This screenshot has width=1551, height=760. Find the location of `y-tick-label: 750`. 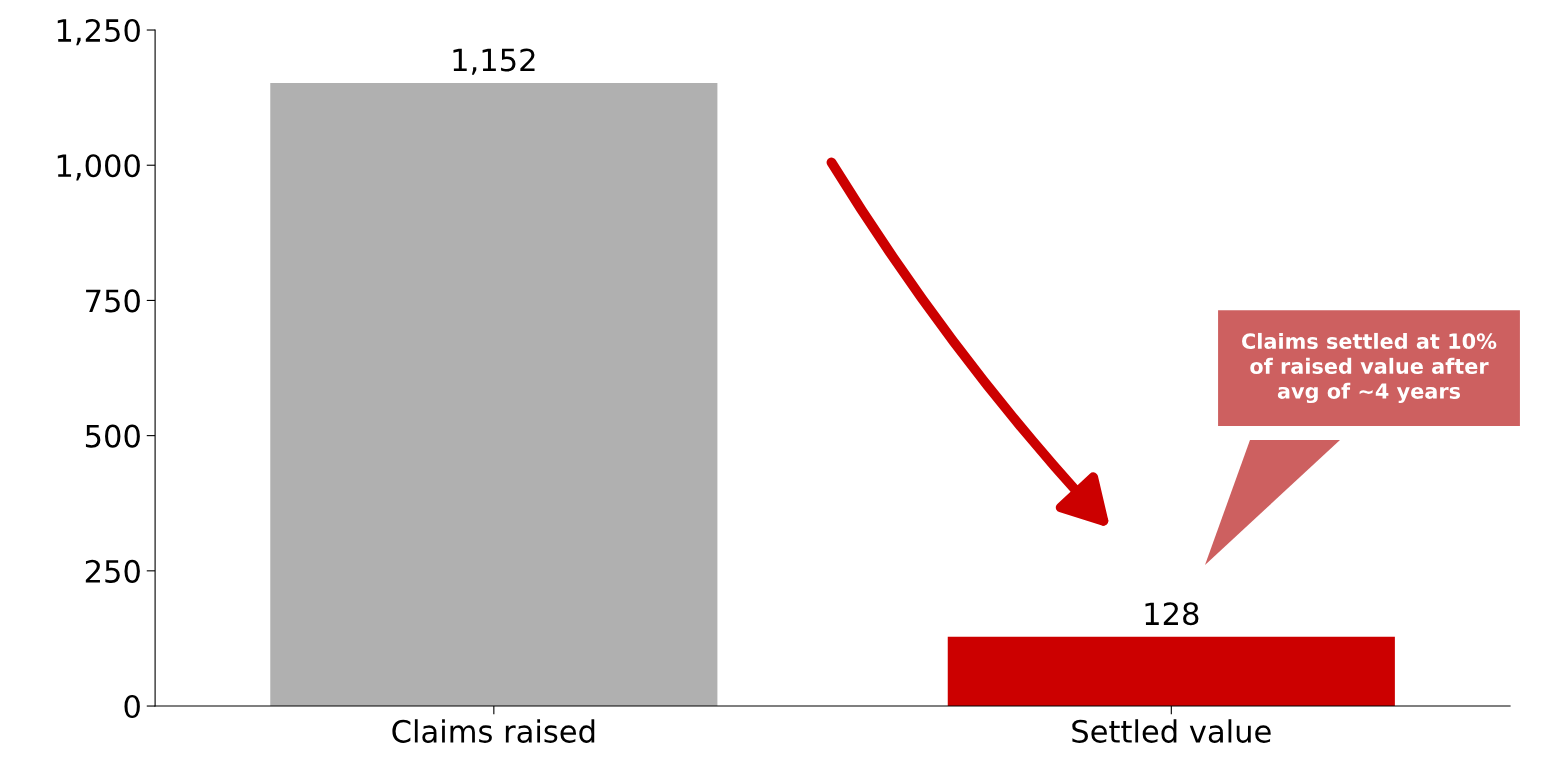

y-tick-label: 750 is located at coordinates (113, 301).